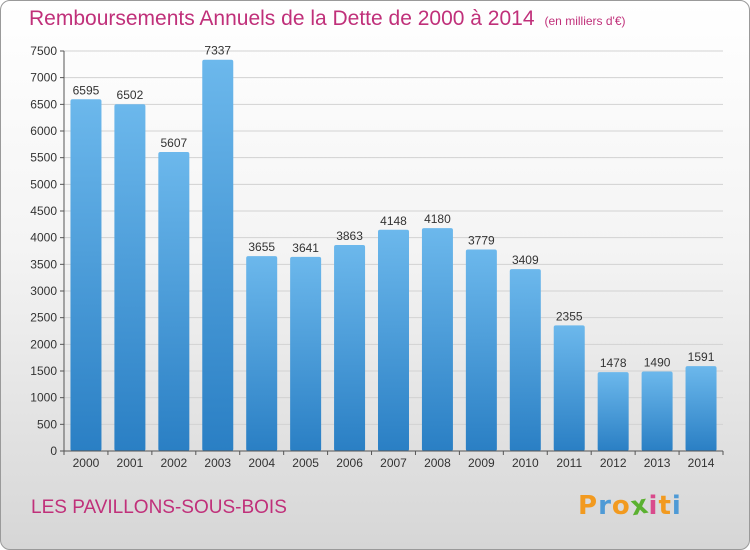 Image resolution: width=750 pixels, height=550 pixels. What do you see at coordinates (43, 264) in the screenshot?
I see `y-tick-label: 3500` at bounding box center [43, 264].